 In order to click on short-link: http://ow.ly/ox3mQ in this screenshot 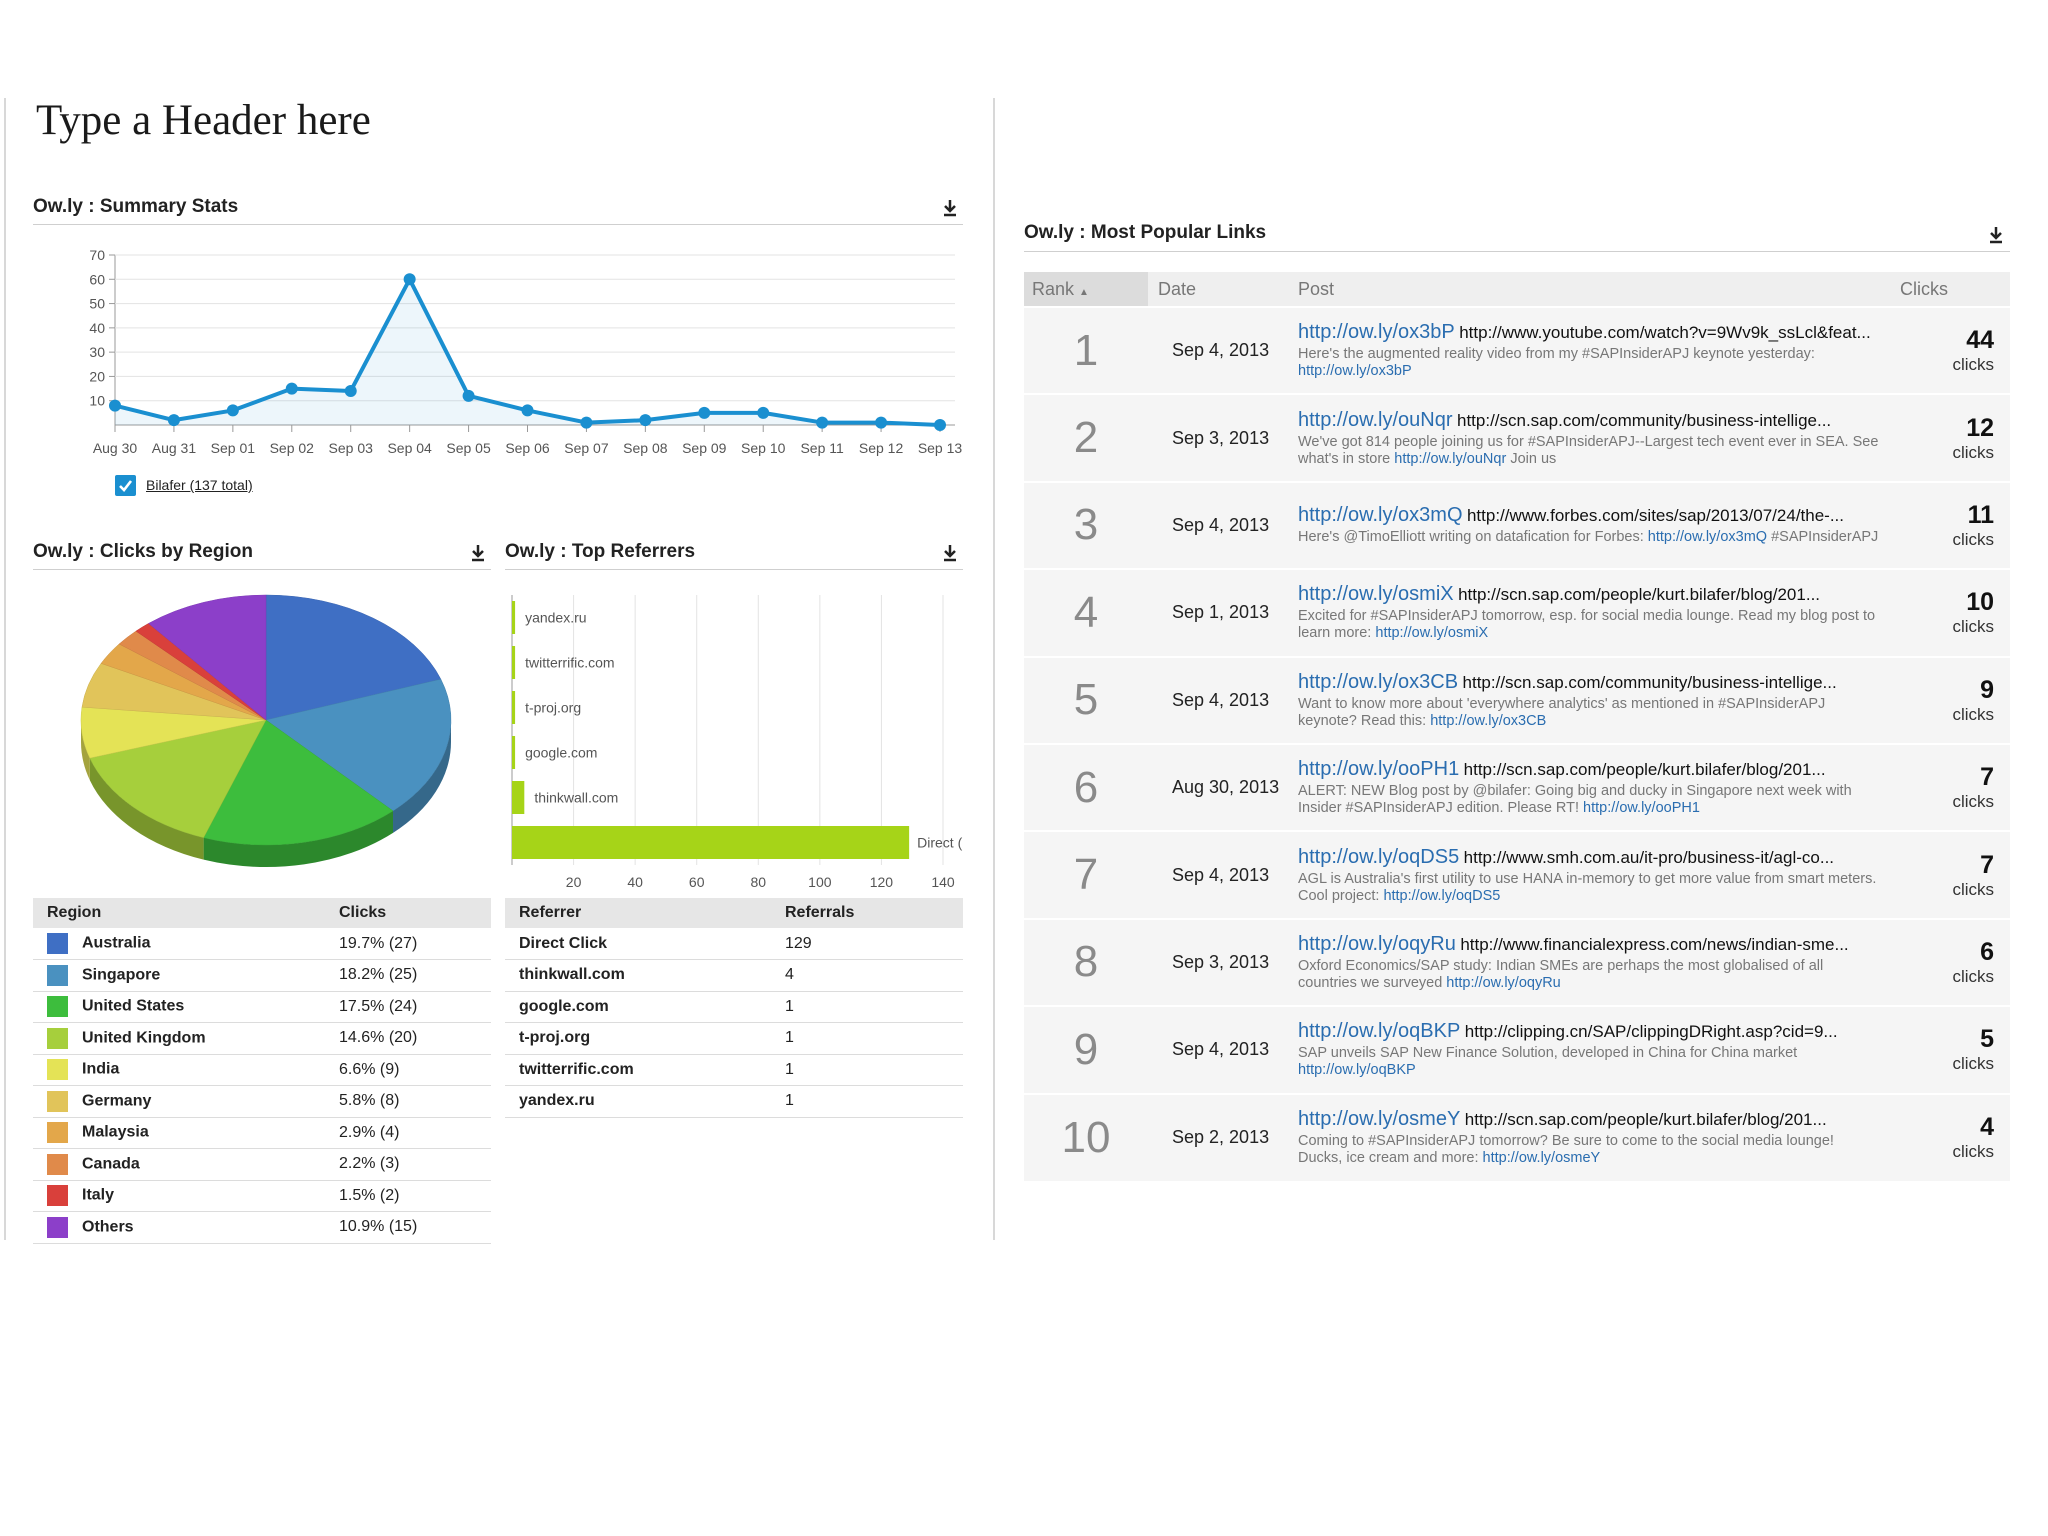, I will do `click(1380, 515)`.